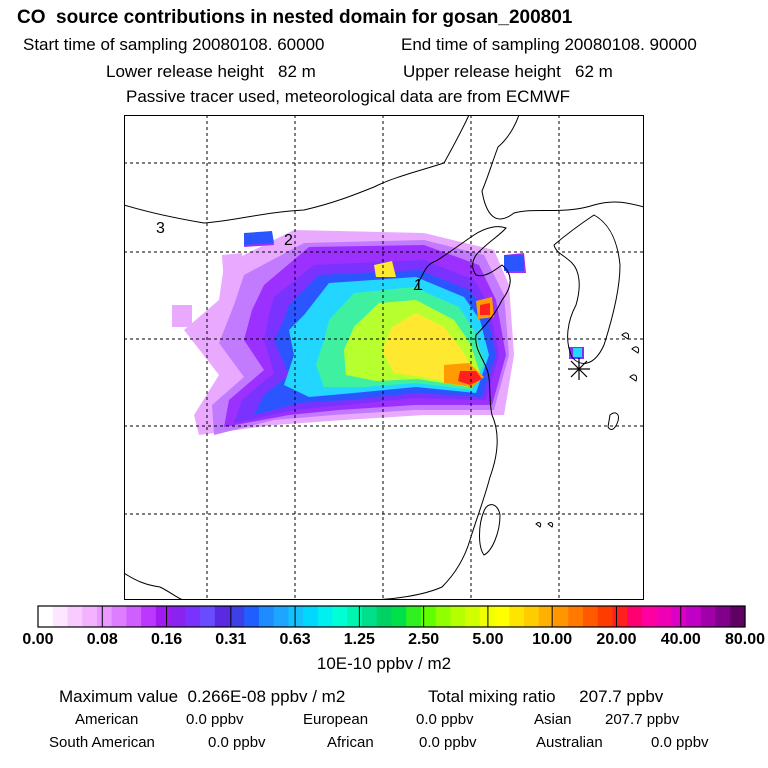 This screenshot has height=768, width=768. I want to click on region-label-1: 1, so click(418, 285).